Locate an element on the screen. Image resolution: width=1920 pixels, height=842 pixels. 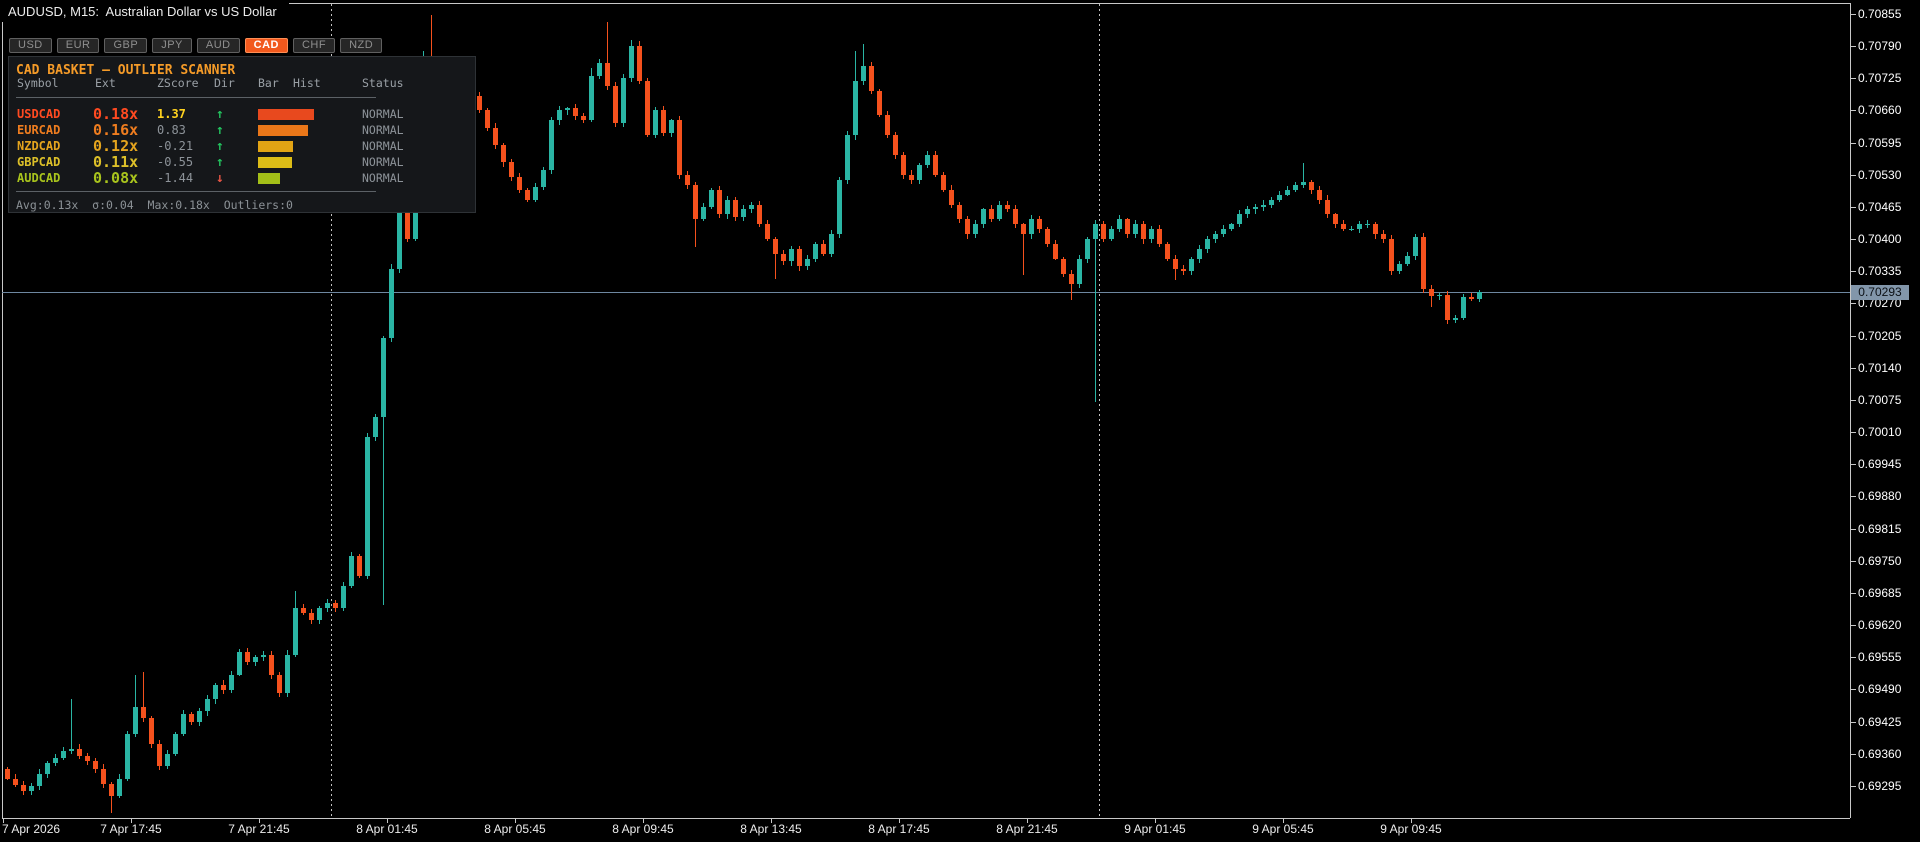
row-extension: 0.08x is located at coordinates (116, 178).